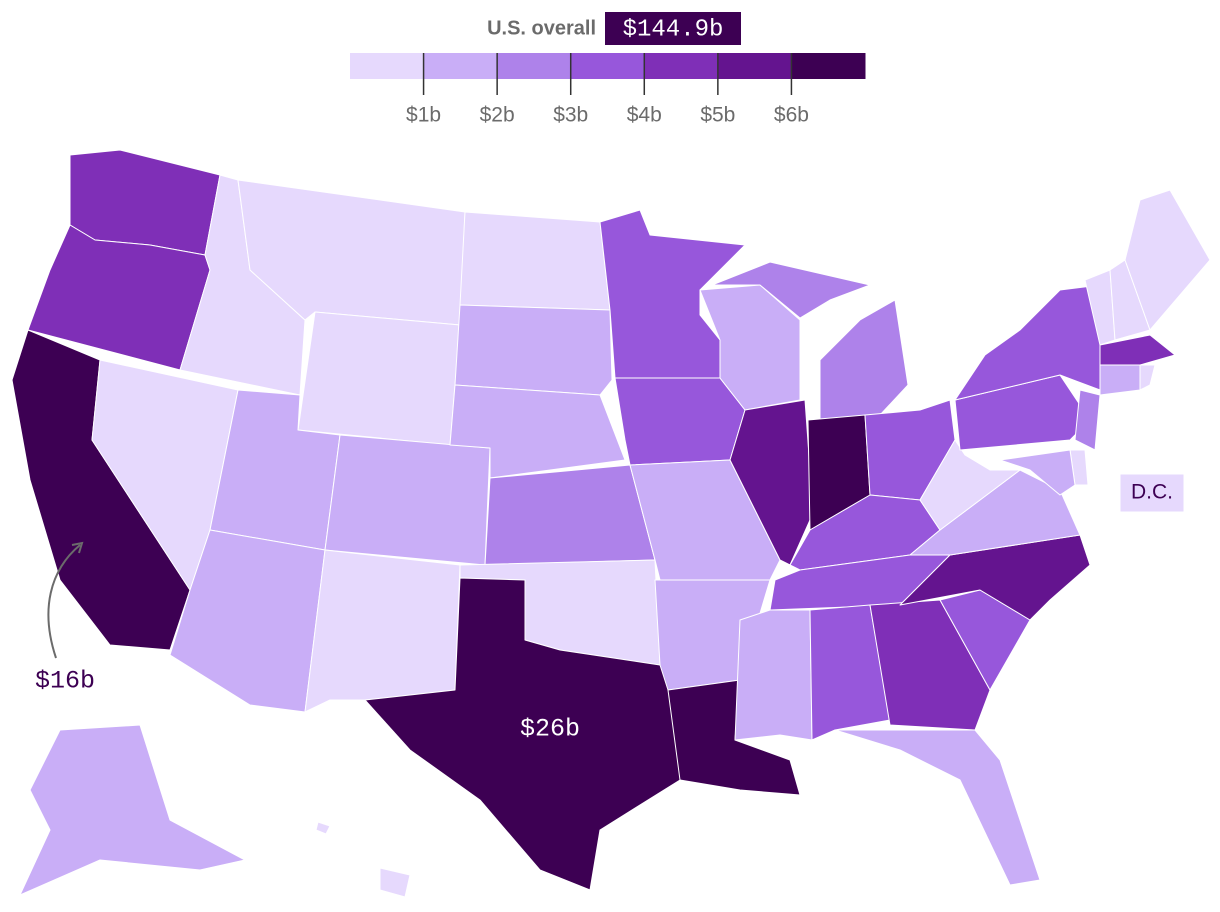  Describe the element at coordinates (77, 547) in the screenshot. I see `annotation-arrowhead` at that location.